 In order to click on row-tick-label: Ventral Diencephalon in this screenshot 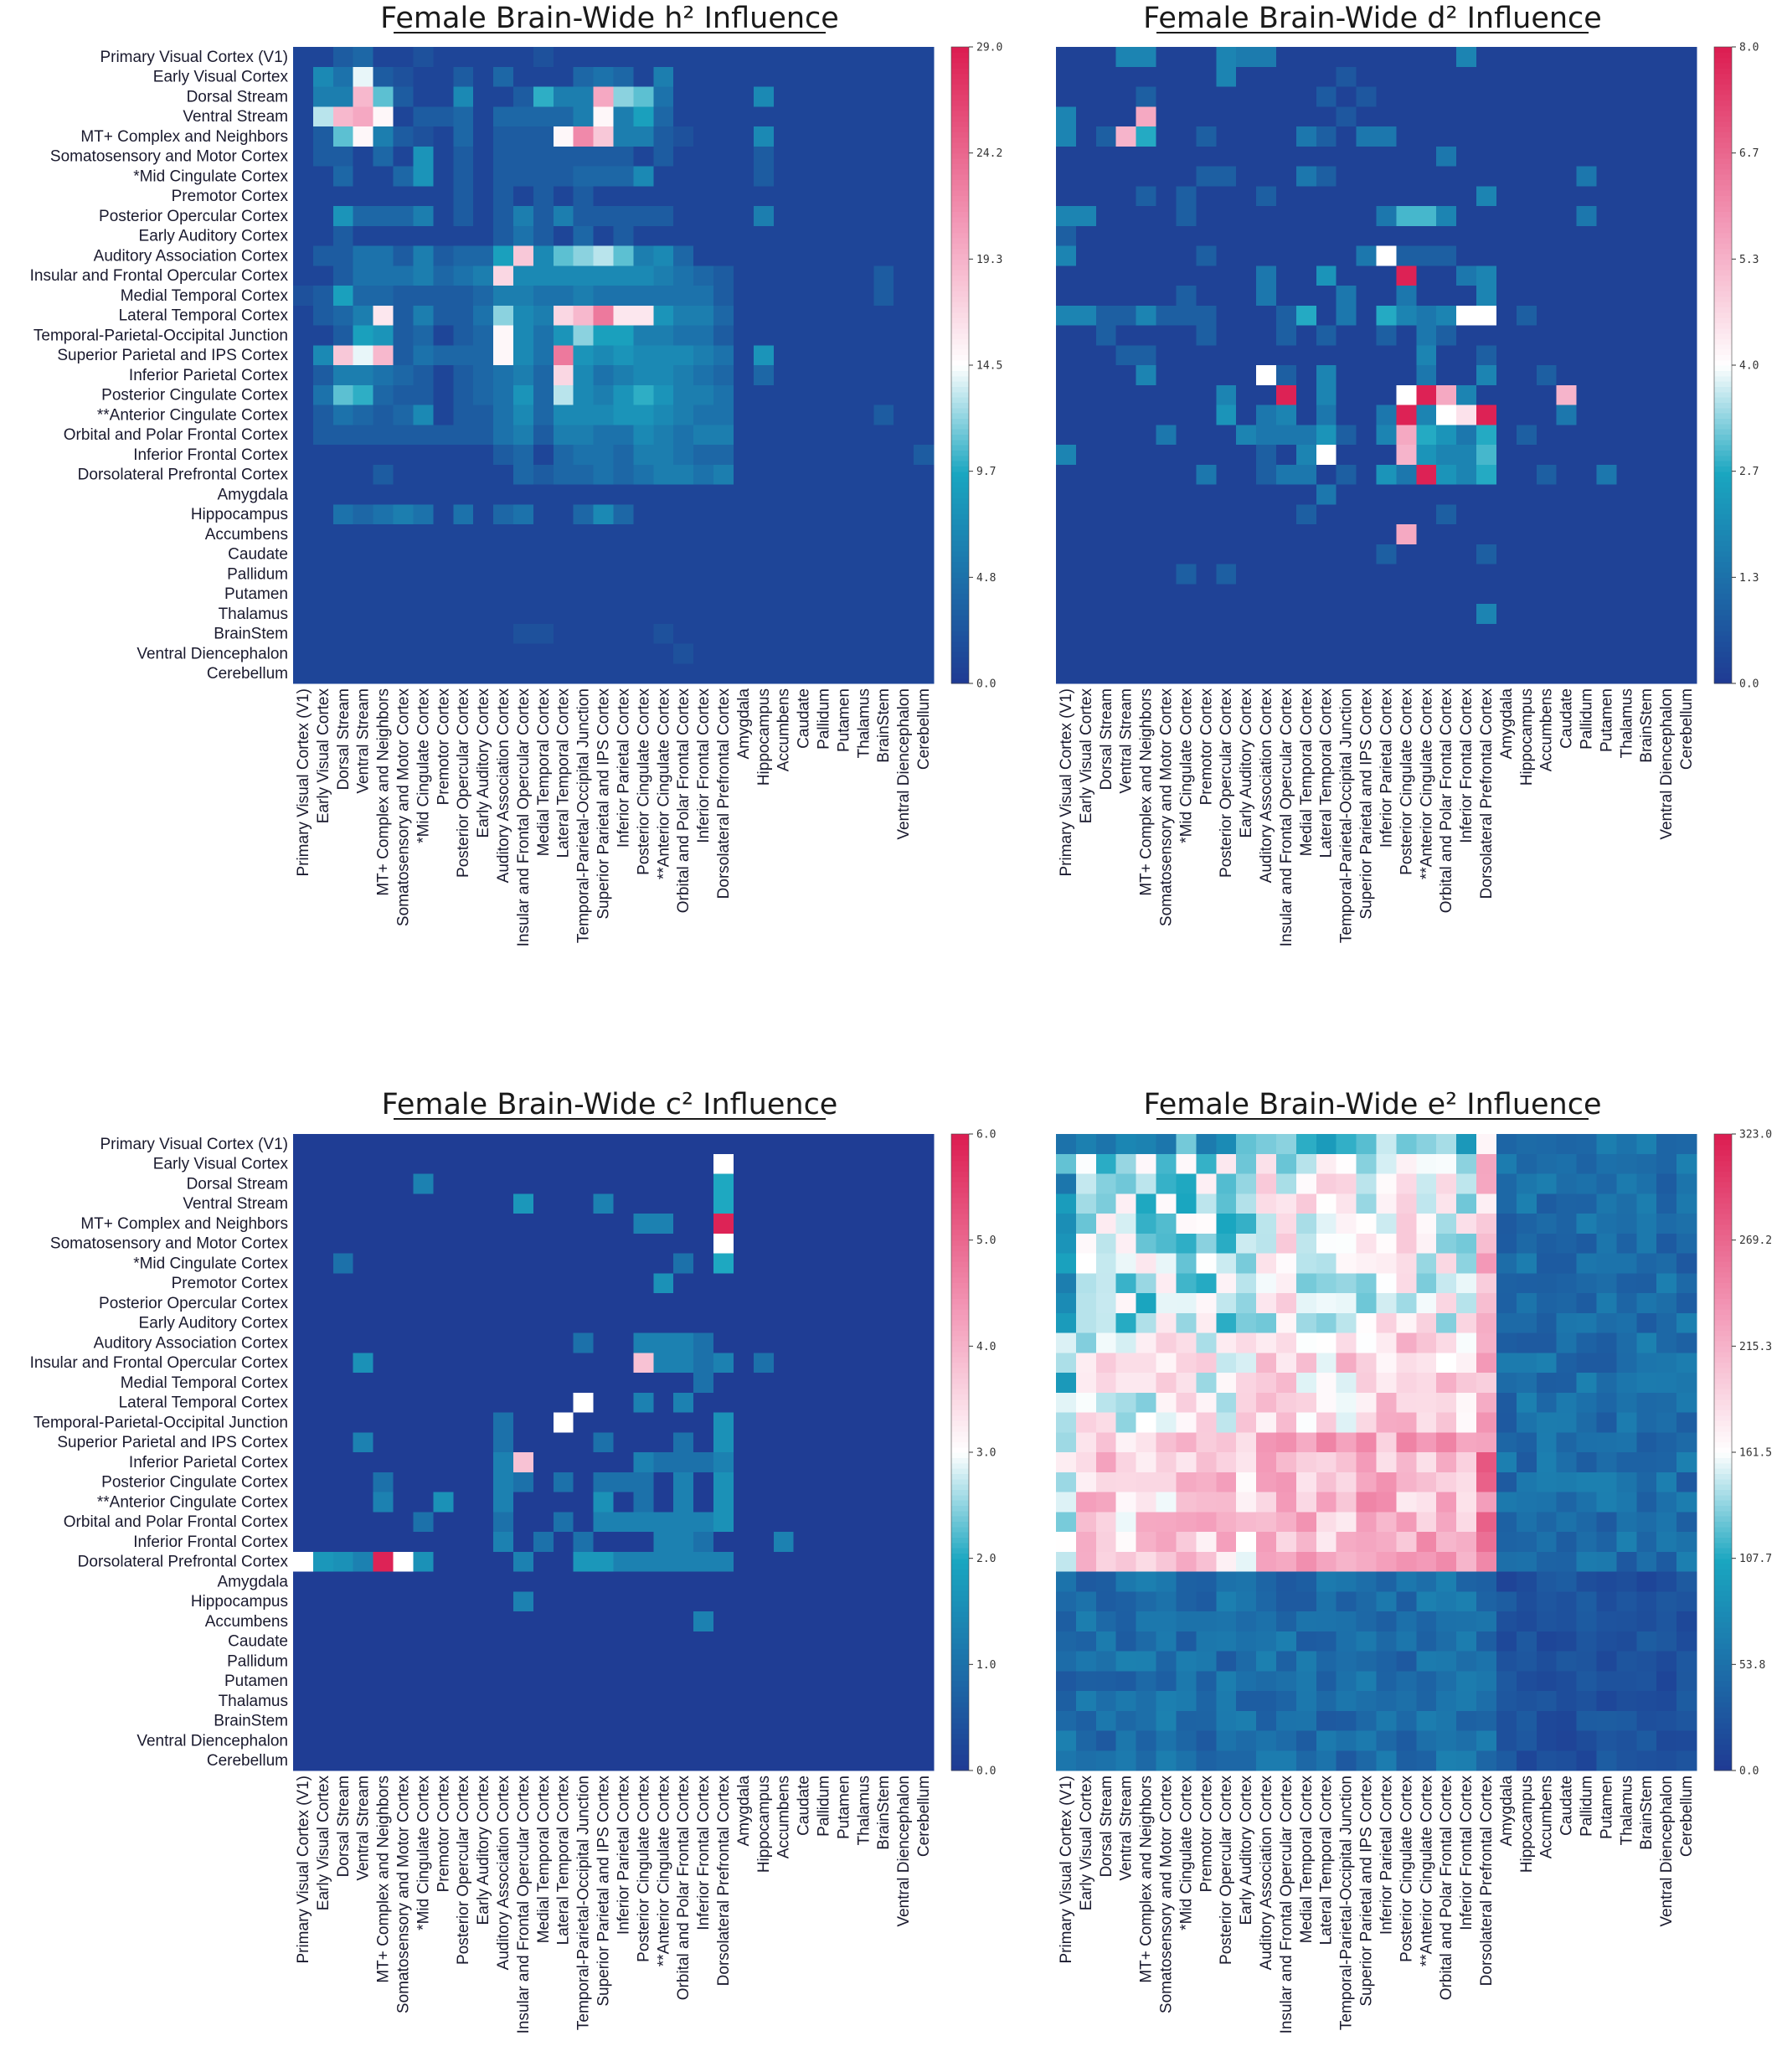, I will do `click(212, 653)`.